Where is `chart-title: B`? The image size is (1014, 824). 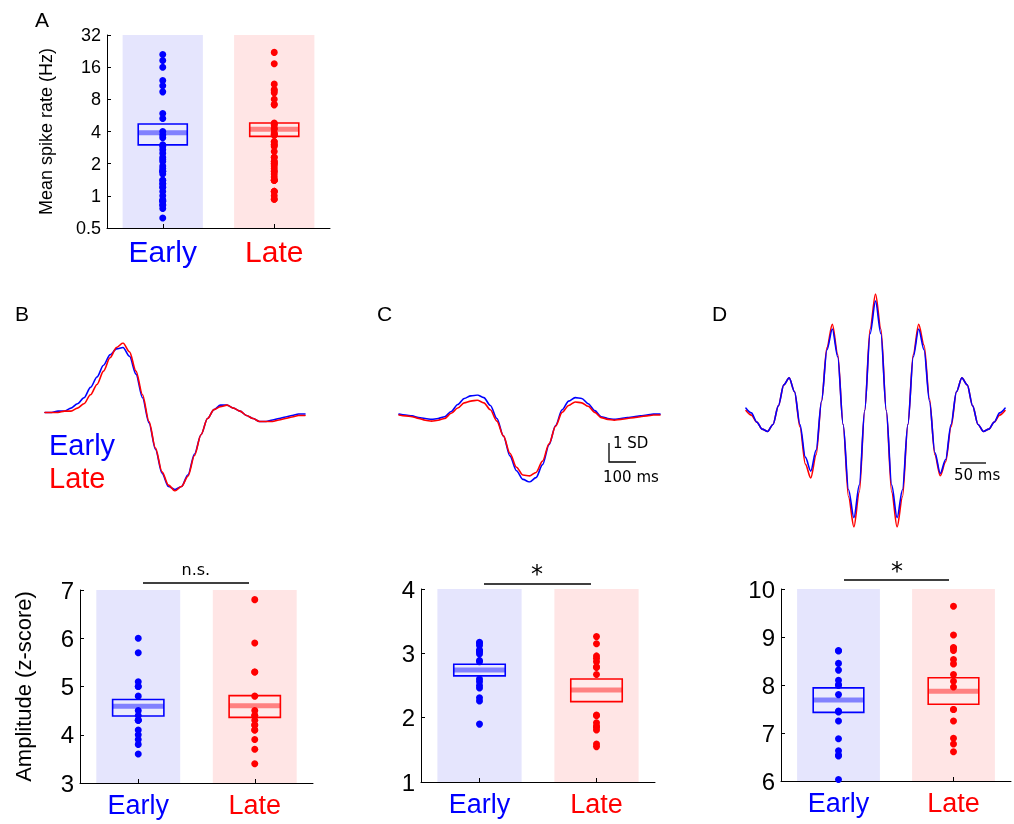 chart-title: B is located at coordinates (22, 313).